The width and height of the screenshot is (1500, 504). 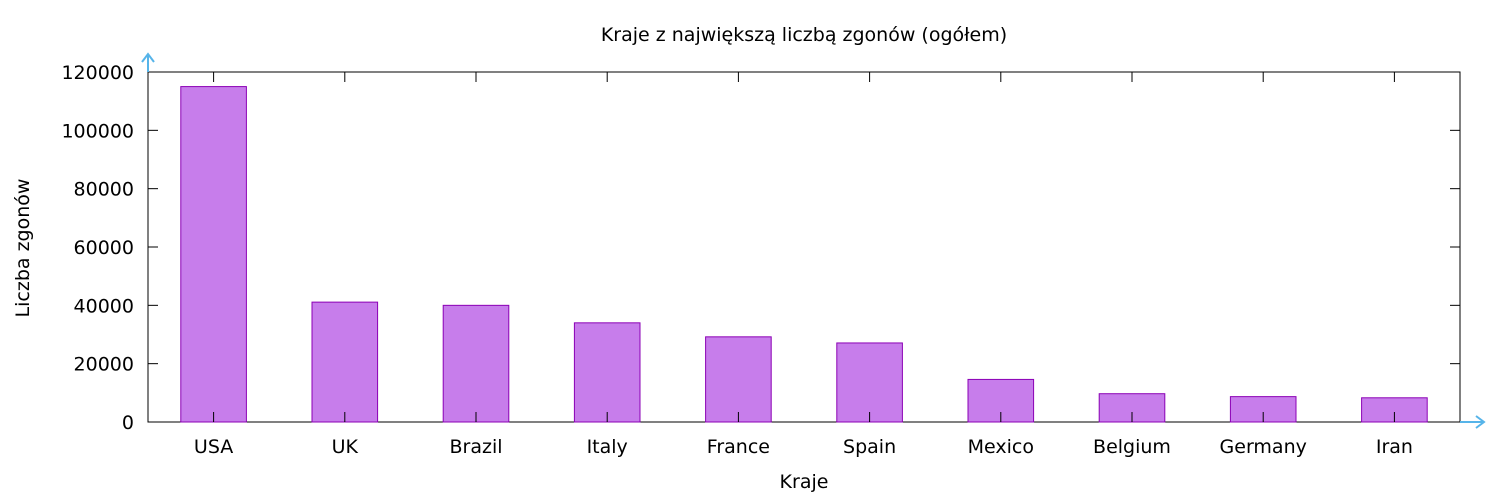 I want to click on x-axis-arrow-icon, so click(x=1480, y=422).